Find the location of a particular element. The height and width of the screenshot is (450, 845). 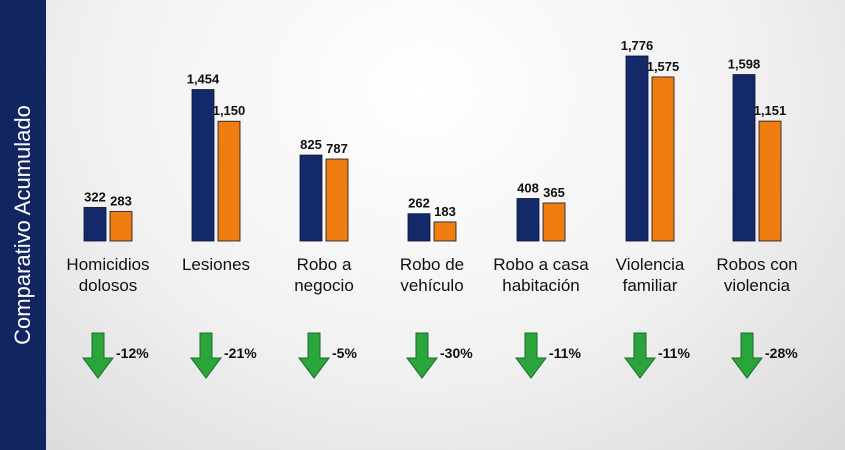

data-label-s2-6: 1,151 is located at coordinates (770, 110).